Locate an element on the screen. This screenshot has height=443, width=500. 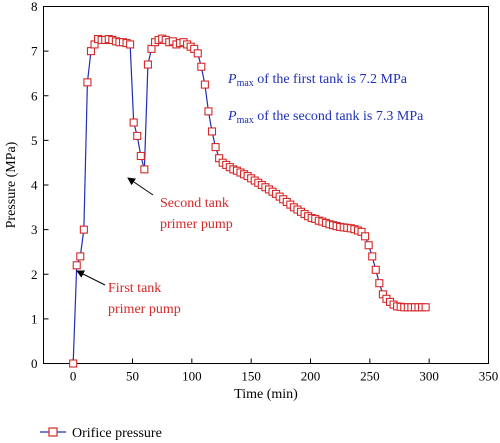
legend: Orifice pressure is located at coordinates (101, 433).